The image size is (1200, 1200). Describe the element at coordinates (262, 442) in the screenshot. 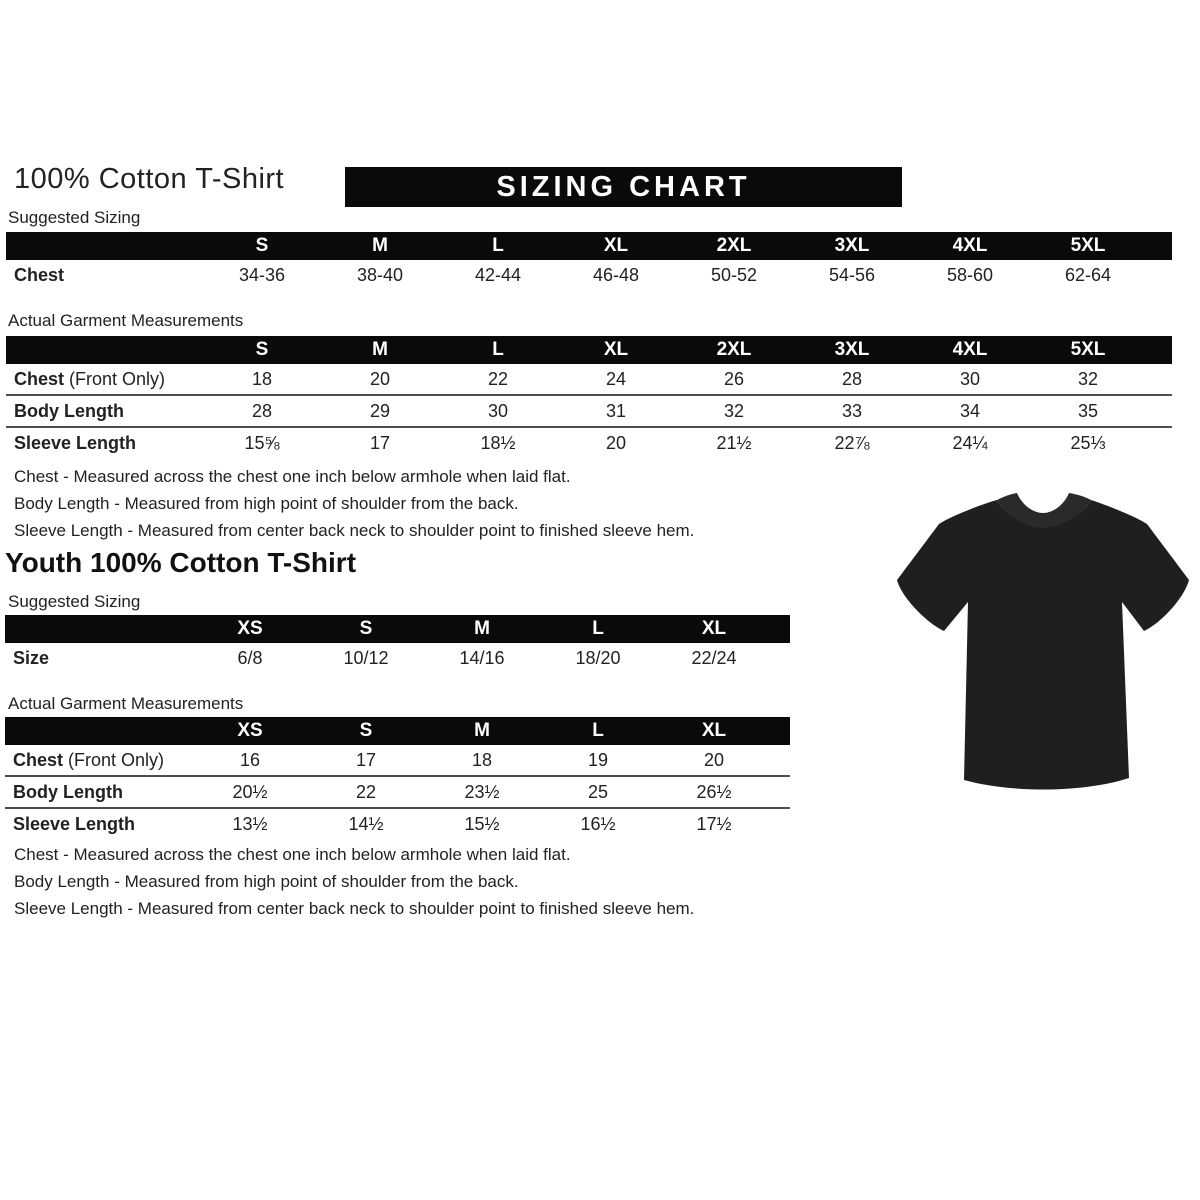

I see `table-cell: 15⅝` at that location.